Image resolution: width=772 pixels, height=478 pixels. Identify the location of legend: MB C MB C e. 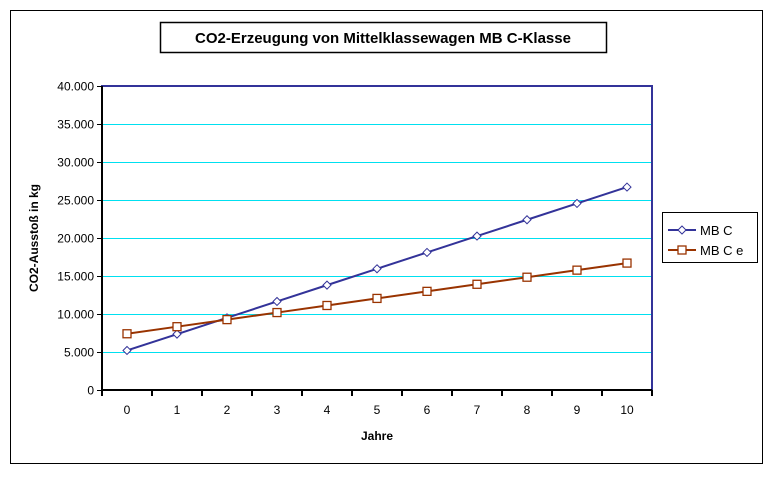
(710, 237).